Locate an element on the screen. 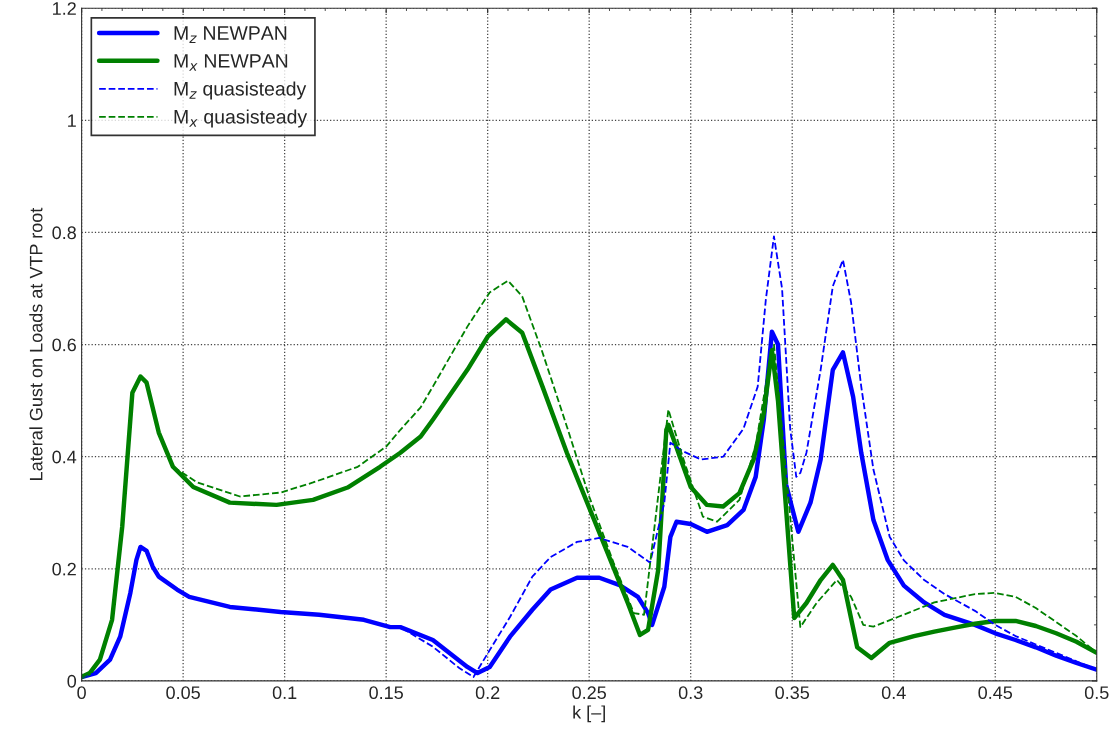 This screenshot has width=1118, height=745. x-tick-label: 0 is located at coordinates (81, 693).